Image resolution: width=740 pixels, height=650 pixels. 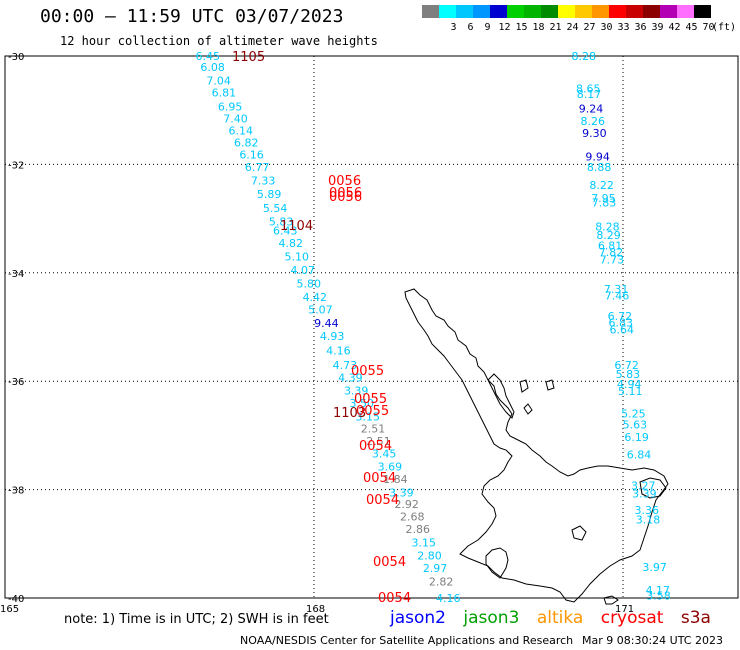 I want to click on lon-tick-label: 168, so click(x=315, y=609).